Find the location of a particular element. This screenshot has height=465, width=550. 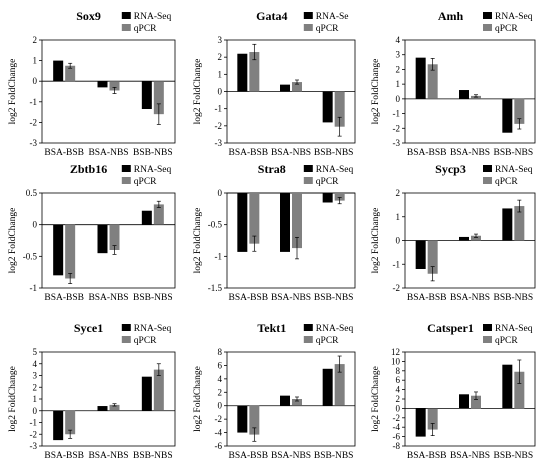

chart-title: Syce1 is located at coordinates (88, 328).